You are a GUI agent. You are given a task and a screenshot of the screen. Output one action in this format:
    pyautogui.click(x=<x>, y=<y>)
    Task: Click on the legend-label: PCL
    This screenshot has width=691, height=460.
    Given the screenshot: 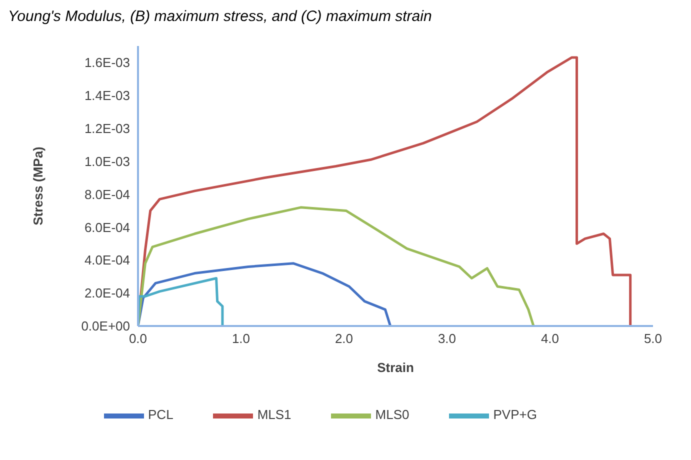 What is the action you would take?
    pyautogui.click(x=161, y=414)
    